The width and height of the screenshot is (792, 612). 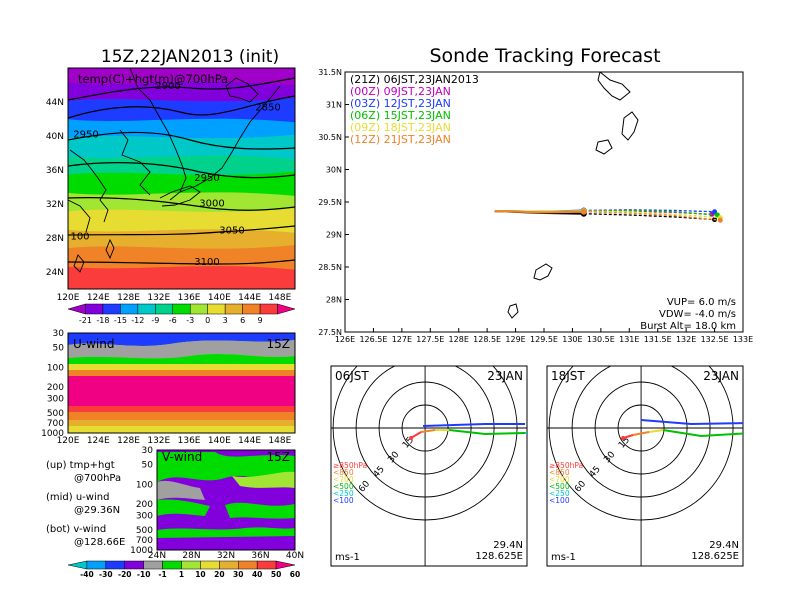 I want to click on y-tick-label: 30.5N, so click(x=330, y=137).